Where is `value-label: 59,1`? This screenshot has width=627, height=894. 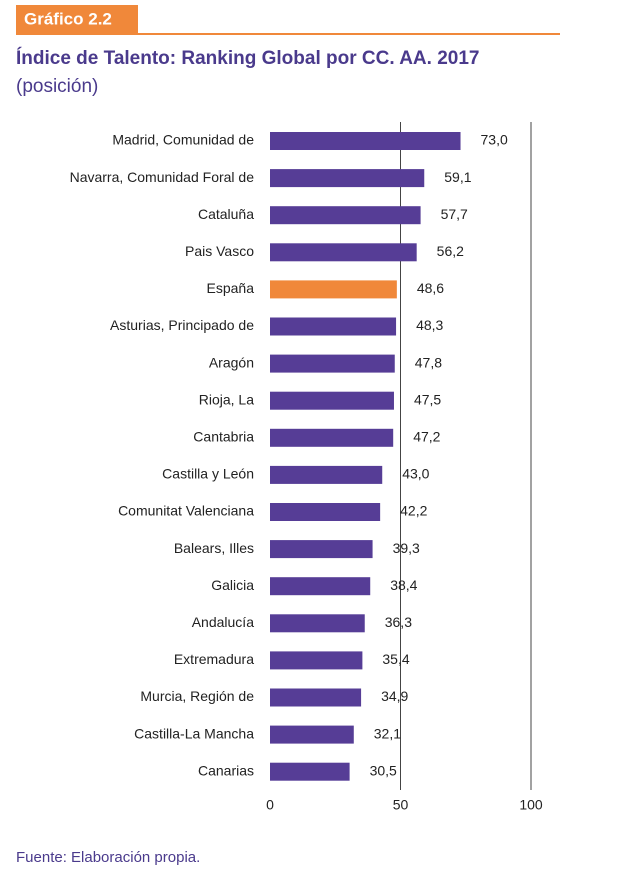 value-label: 59,1 is located at coordinates (457, 177).